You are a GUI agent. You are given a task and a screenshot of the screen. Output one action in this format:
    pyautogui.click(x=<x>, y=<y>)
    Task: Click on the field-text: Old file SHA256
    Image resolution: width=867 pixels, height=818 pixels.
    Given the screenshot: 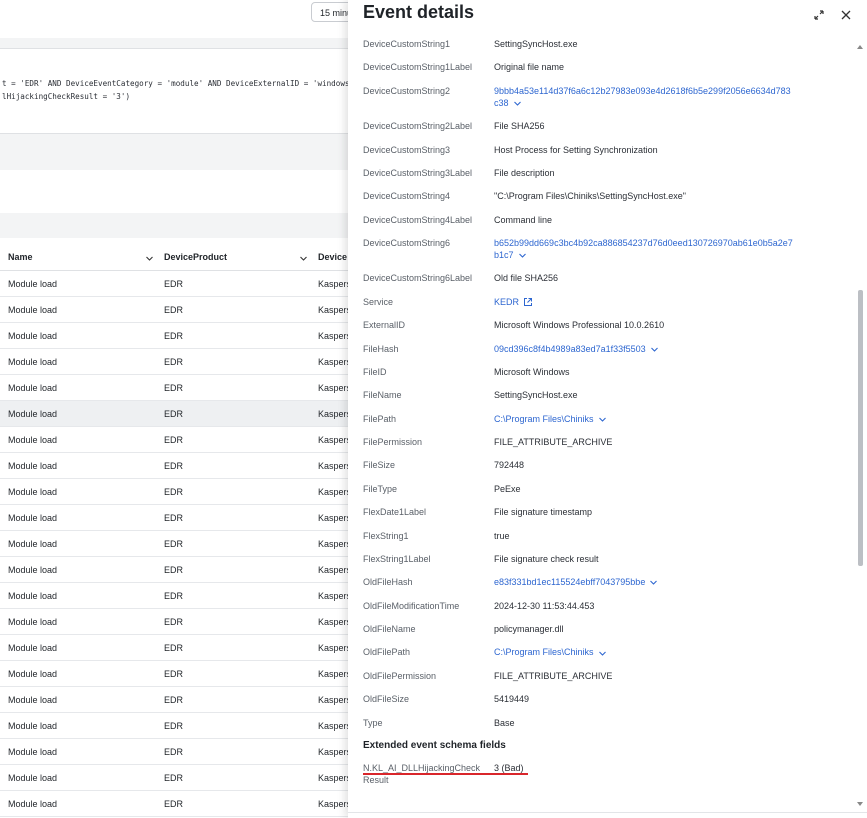 What is the action you would take?
    pyautogui.click(x=526, y=278)
    